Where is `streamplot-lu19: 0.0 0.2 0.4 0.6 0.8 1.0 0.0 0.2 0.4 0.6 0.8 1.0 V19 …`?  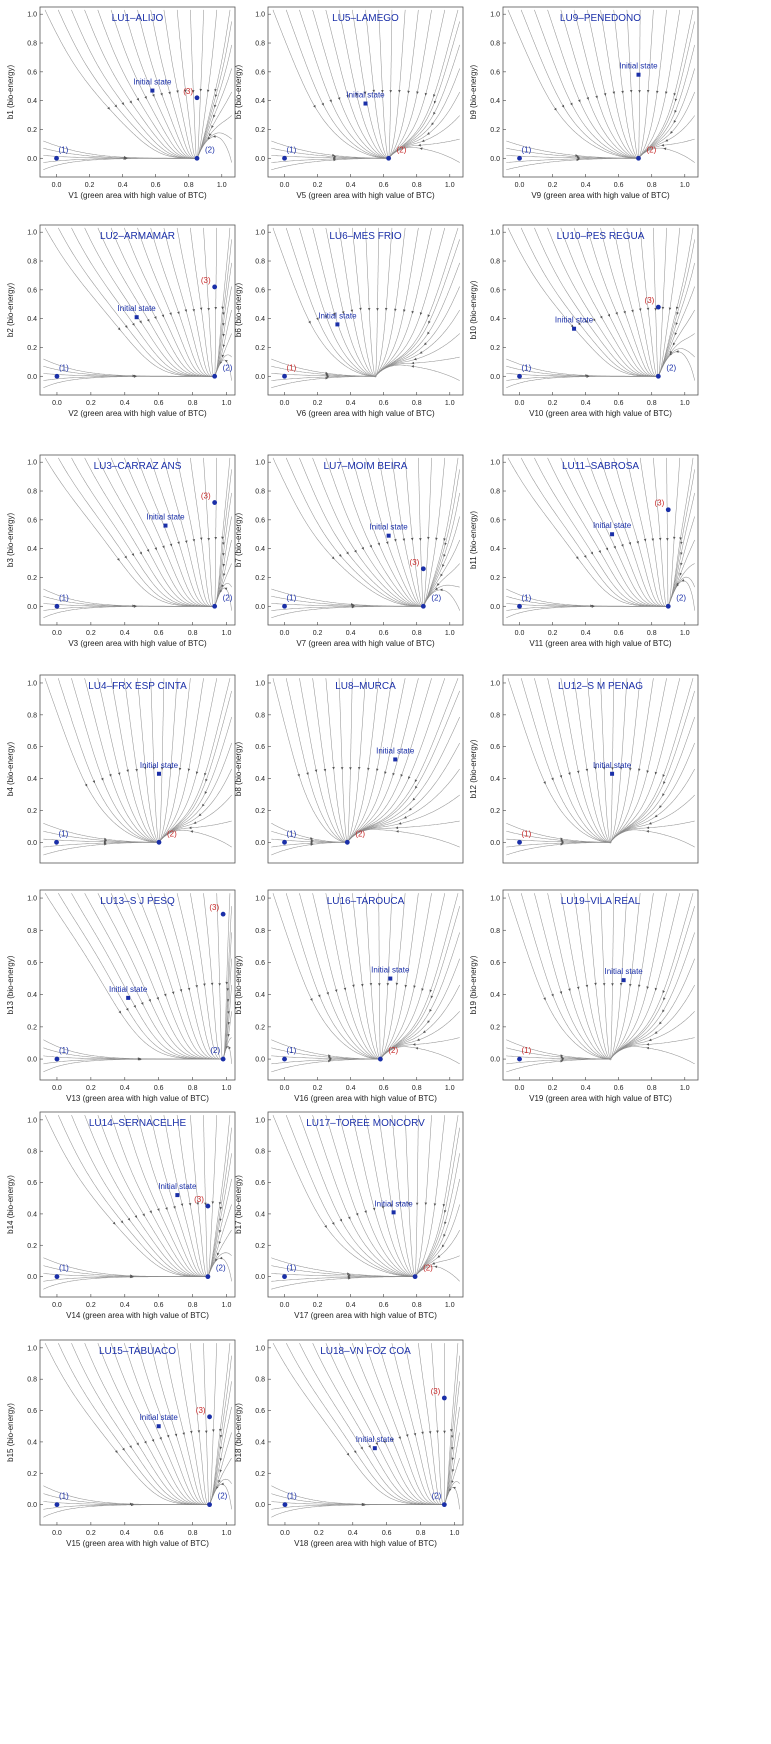 streamplot-lu19: 0.0 0.2 0.4 0.6 0.8 1.0 0.0 0.2 0.4 0.6 0.8 1.0 V19 … is located at coordinates (584, 996).